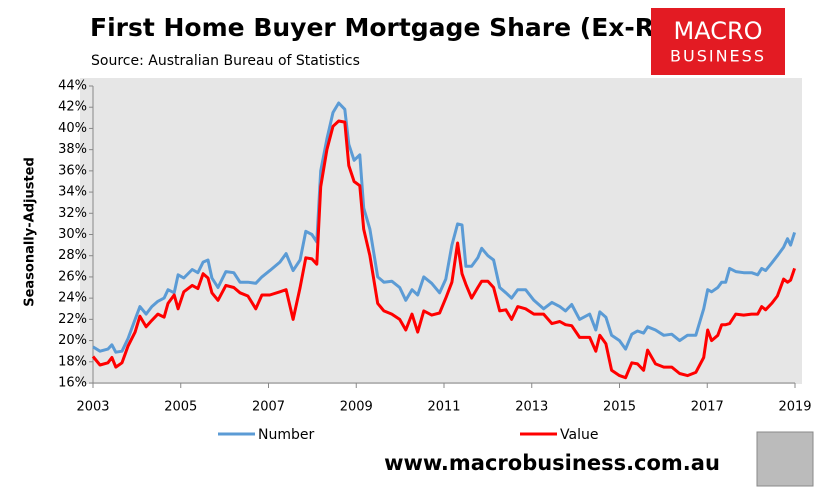  What do you see at coordinates (579, 435) in the screenshot?
I see `legend-label: Value` at bounding box center [579, 435].